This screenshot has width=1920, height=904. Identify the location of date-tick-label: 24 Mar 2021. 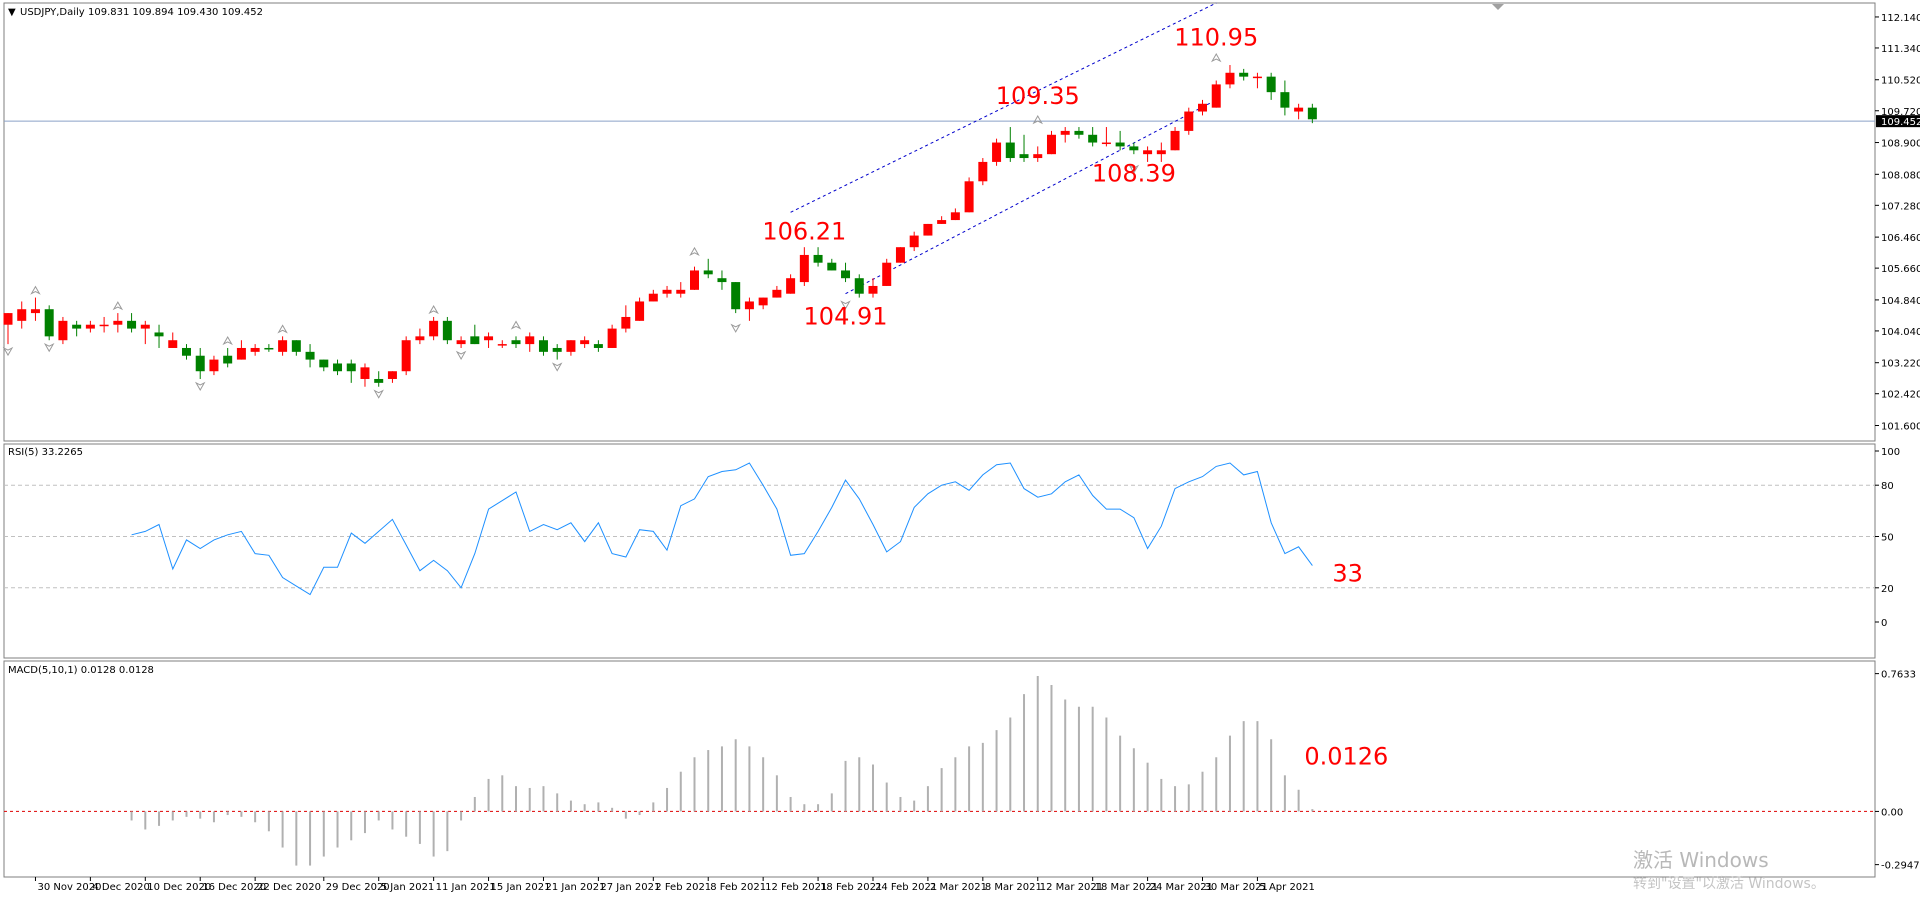
(1181, 887).